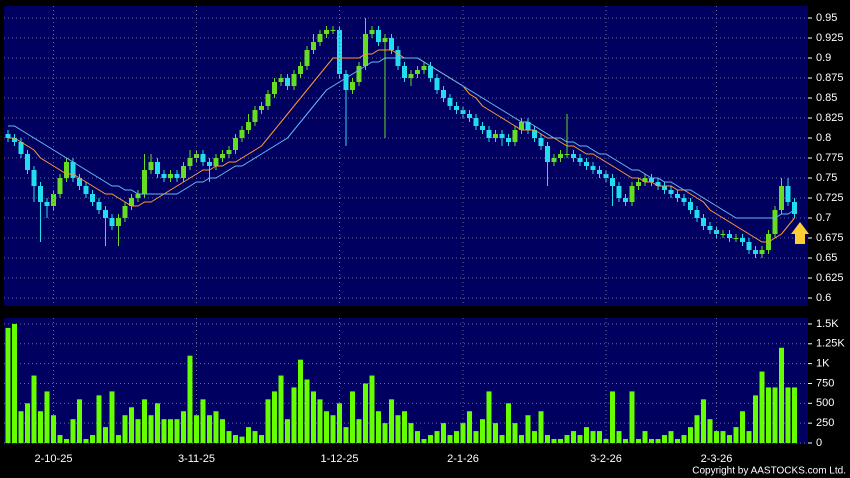 The width and height of the screenshot is (850, 478). What do you see at coordinates (825, 403) in the screenshot?
I see `y-tick-label: 500` at bounding box center [825, 403].